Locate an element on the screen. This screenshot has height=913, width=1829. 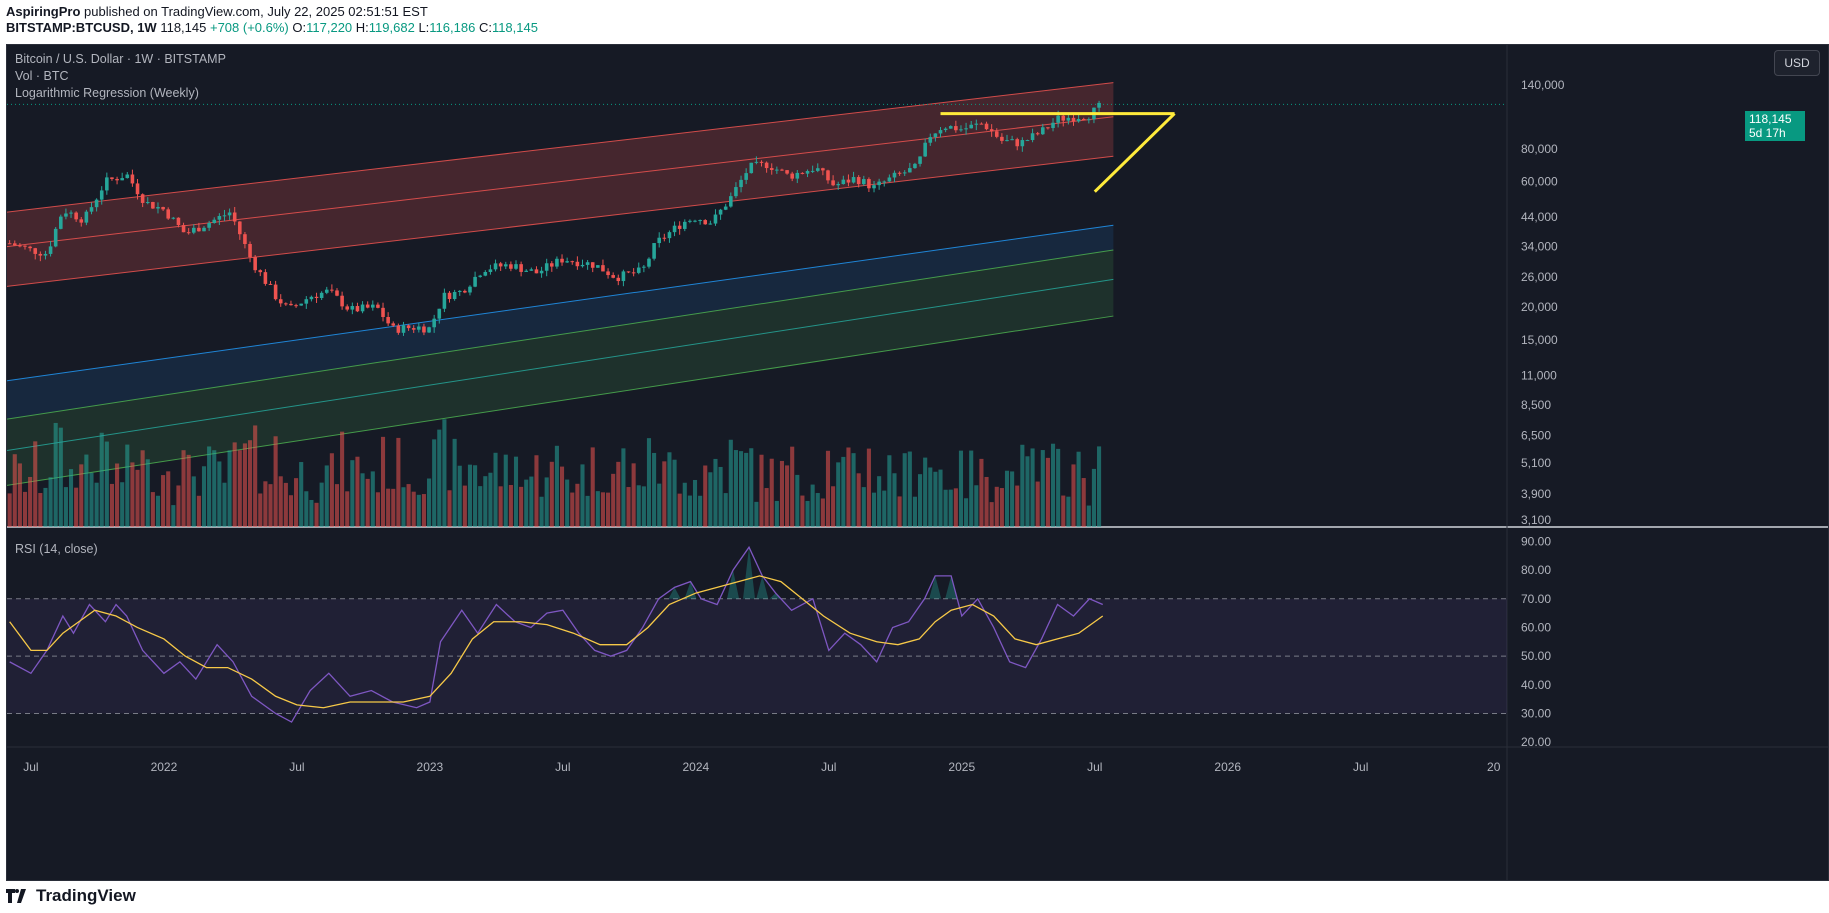
rsi-tick-label: 50.00 is located at coordinates (1536, 656).